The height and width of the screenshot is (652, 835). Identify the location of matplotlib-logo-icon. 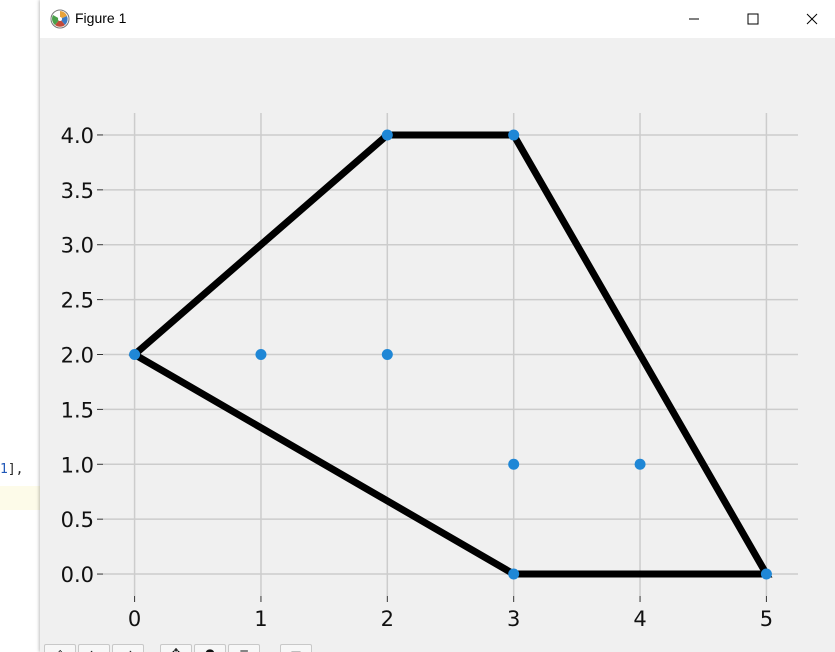
(60, 19).